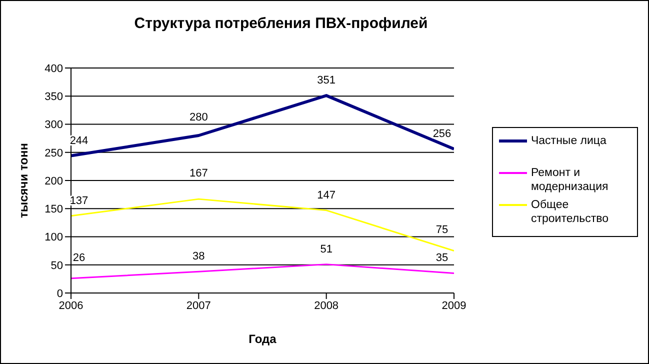  Describe the element at coordinates (56, 266) in the screenshot. I see `y-tick-label: 50` at that location.